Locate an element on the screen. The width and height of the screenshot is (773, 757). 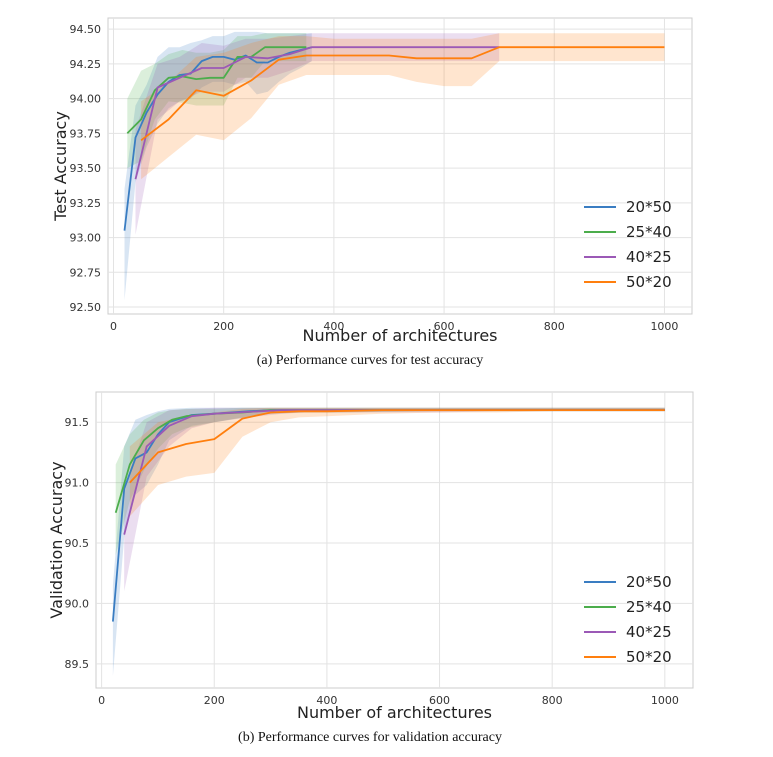
y-tick-label: 91.5 is located at coordinates (77, 422).